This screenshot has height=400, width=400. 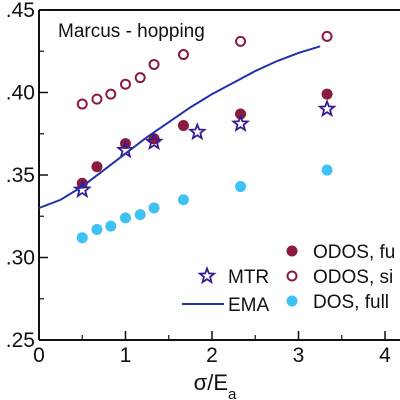 What do you see at coordinates (126, 355) in the screenshot?
I see `x-tick-label: 1` at bounding box center [126, 355].